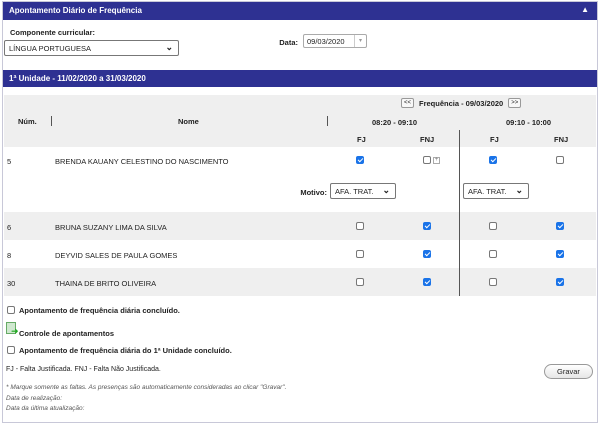 Image resolution: width=600 pixels, height=424 pixels. What do you see at coordinates (300, 78) in the screenshot?
I see `unit-bar: 1ª Unidade - 11/02/2020 a 31/03/2020` at bounding box center [300, 78].